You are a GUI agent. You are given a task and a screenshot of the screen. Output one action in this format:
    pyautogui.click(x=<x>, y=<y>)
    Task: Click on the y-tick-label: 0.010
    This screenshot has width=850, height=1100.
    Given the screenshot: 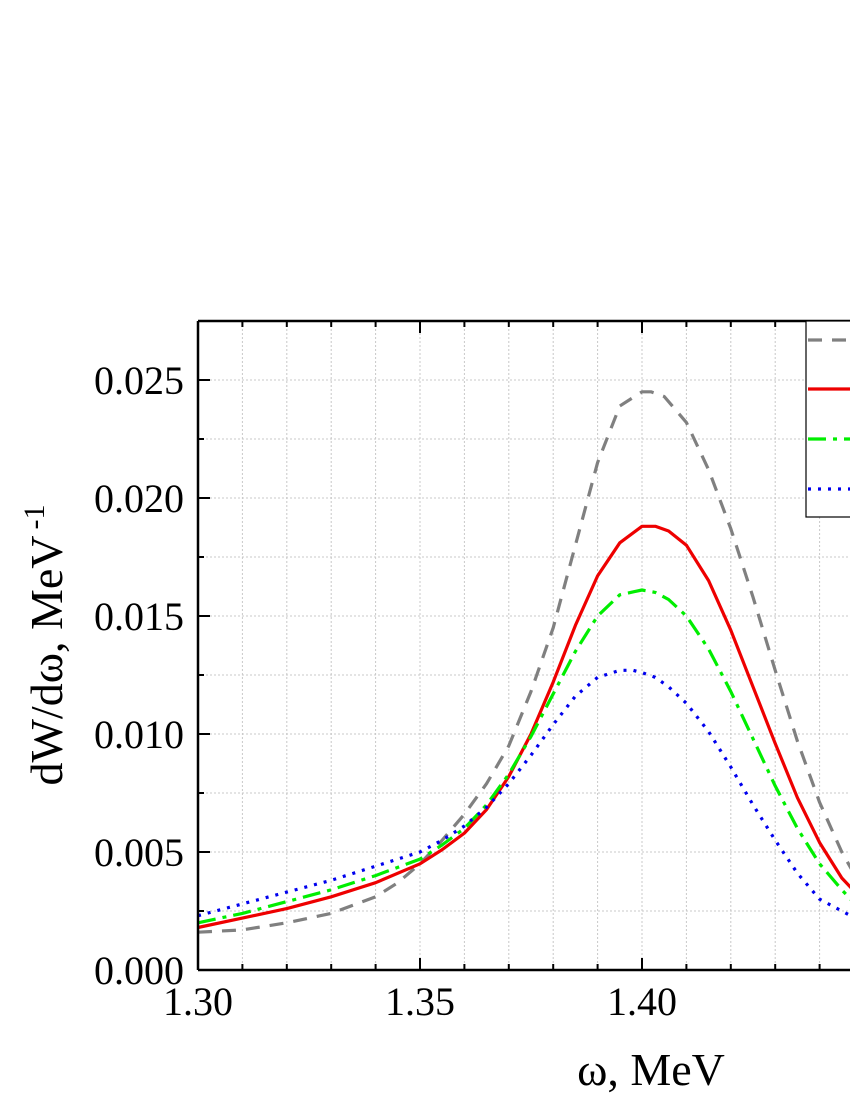 What is the action you would take?
    pyautogui.click(x=139, y=734)
    